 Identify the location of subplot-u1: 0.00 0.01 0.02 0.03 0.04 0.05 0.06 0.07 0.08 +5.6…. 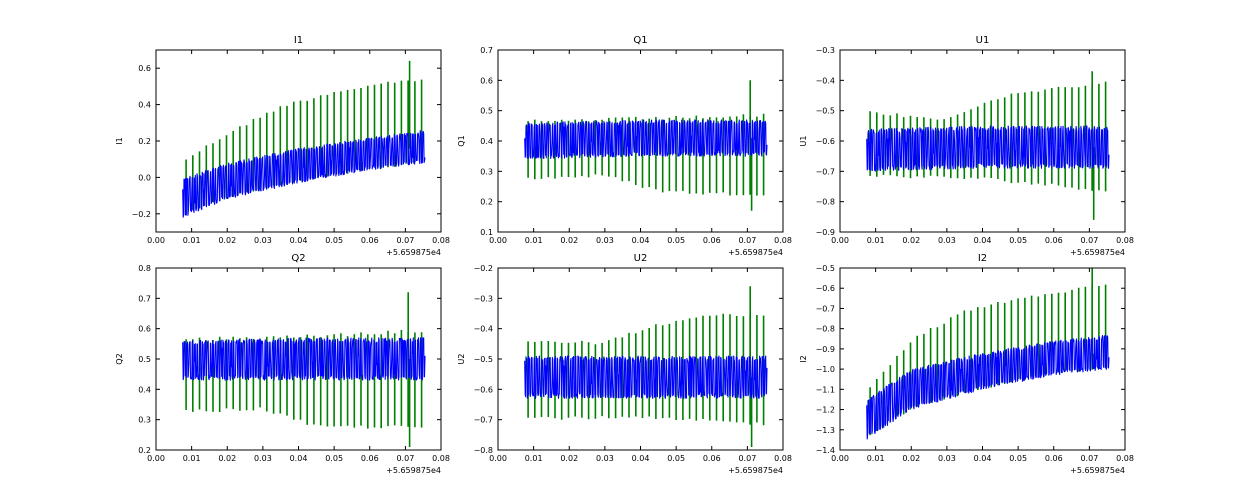
(966, 146).